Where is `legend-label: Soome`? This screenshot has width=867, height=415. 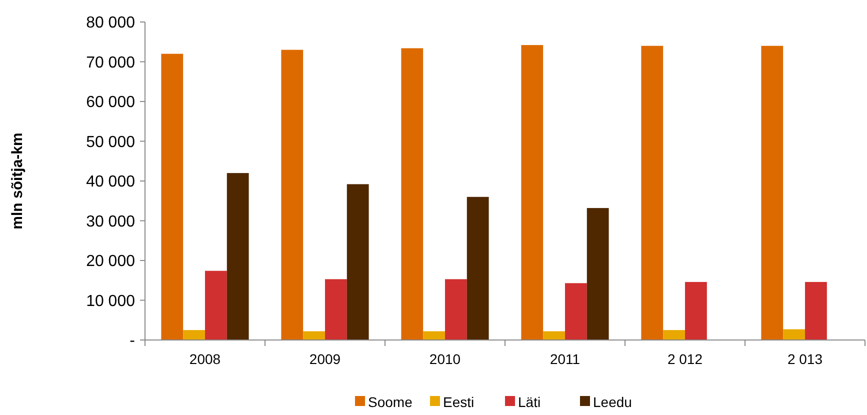
legend-label: Soome is located at coordinates (390, 402).